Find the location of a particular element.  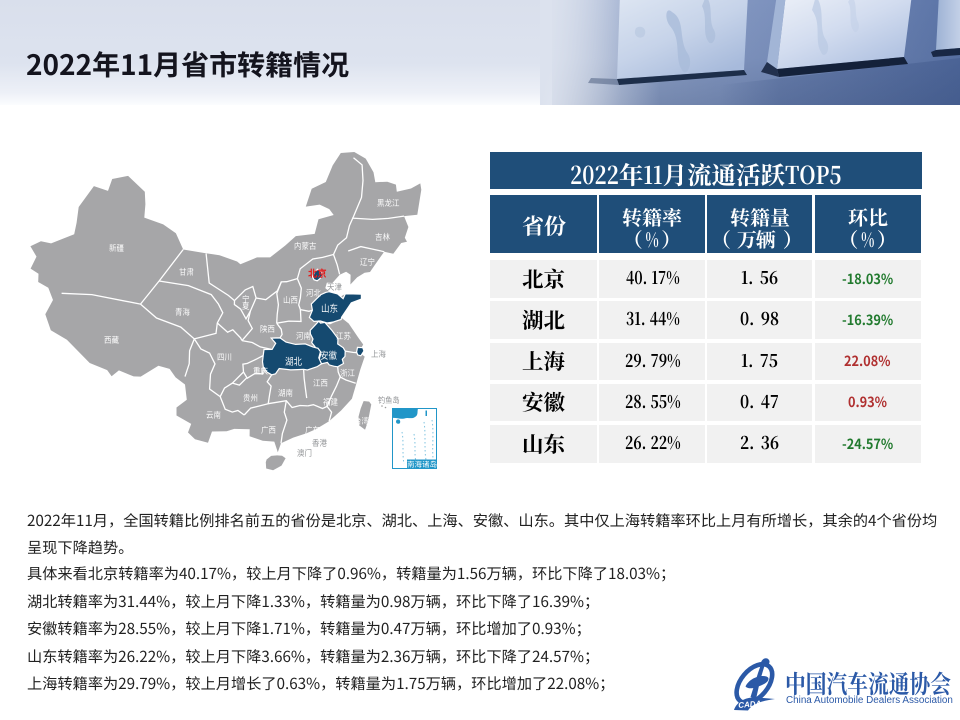

svg-text: CADA is located at coordinates (750, 704).